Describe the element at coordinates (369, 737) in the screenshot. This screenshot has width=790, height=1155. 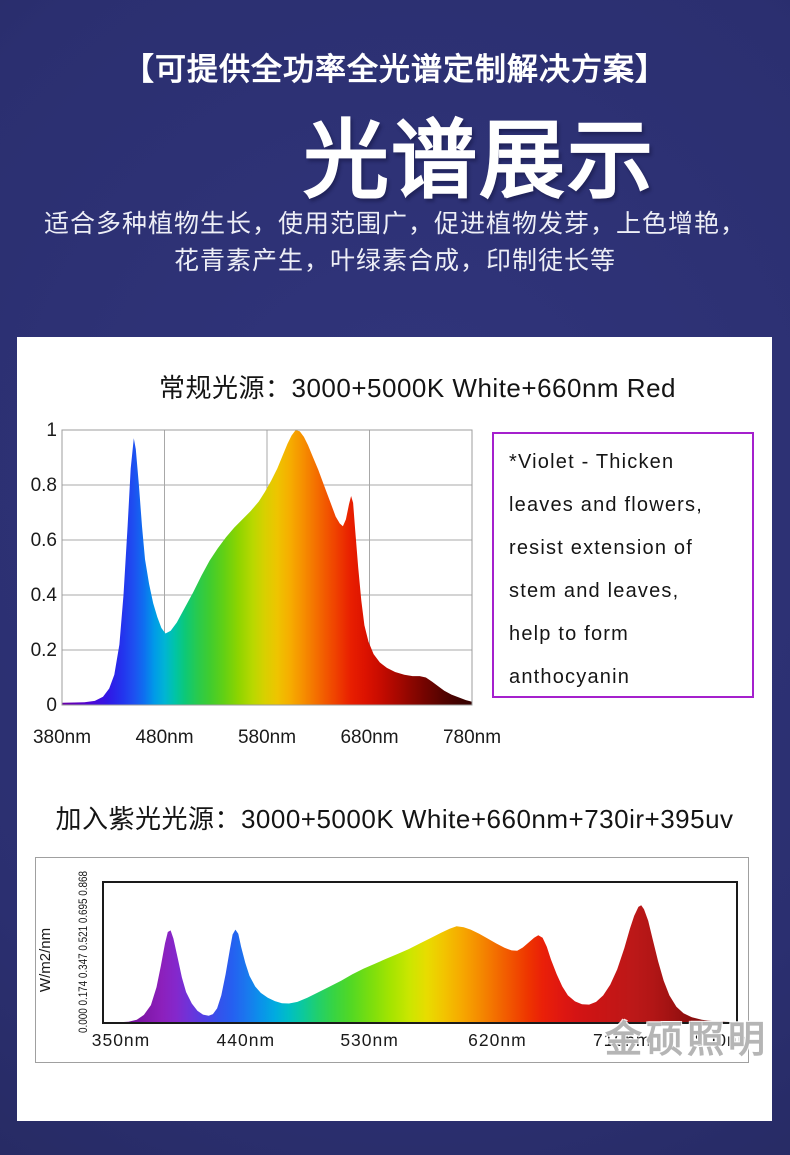
I see `x-tick-label: 680nm` at that location.